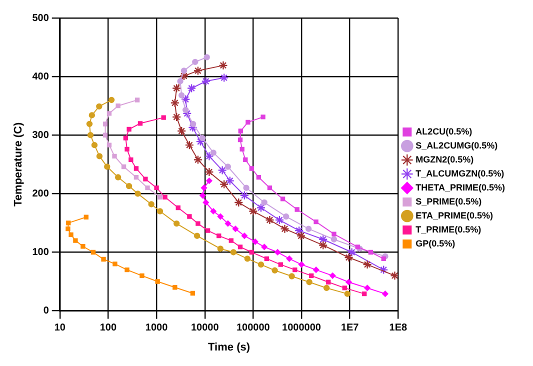 This screenshot has width=533, height=366. Describe the element at coordinates (449, 229) in the screenshot. I see `legend-label: T_PRIME(0.5%)` at that location.